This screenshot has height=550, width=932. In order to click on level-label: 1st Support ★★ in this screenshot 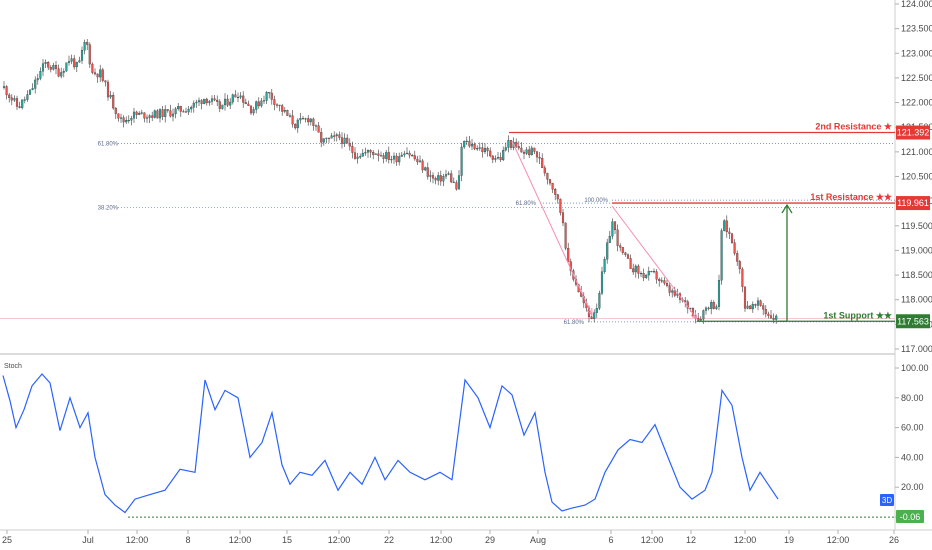, I will do `click(858, 315)`.